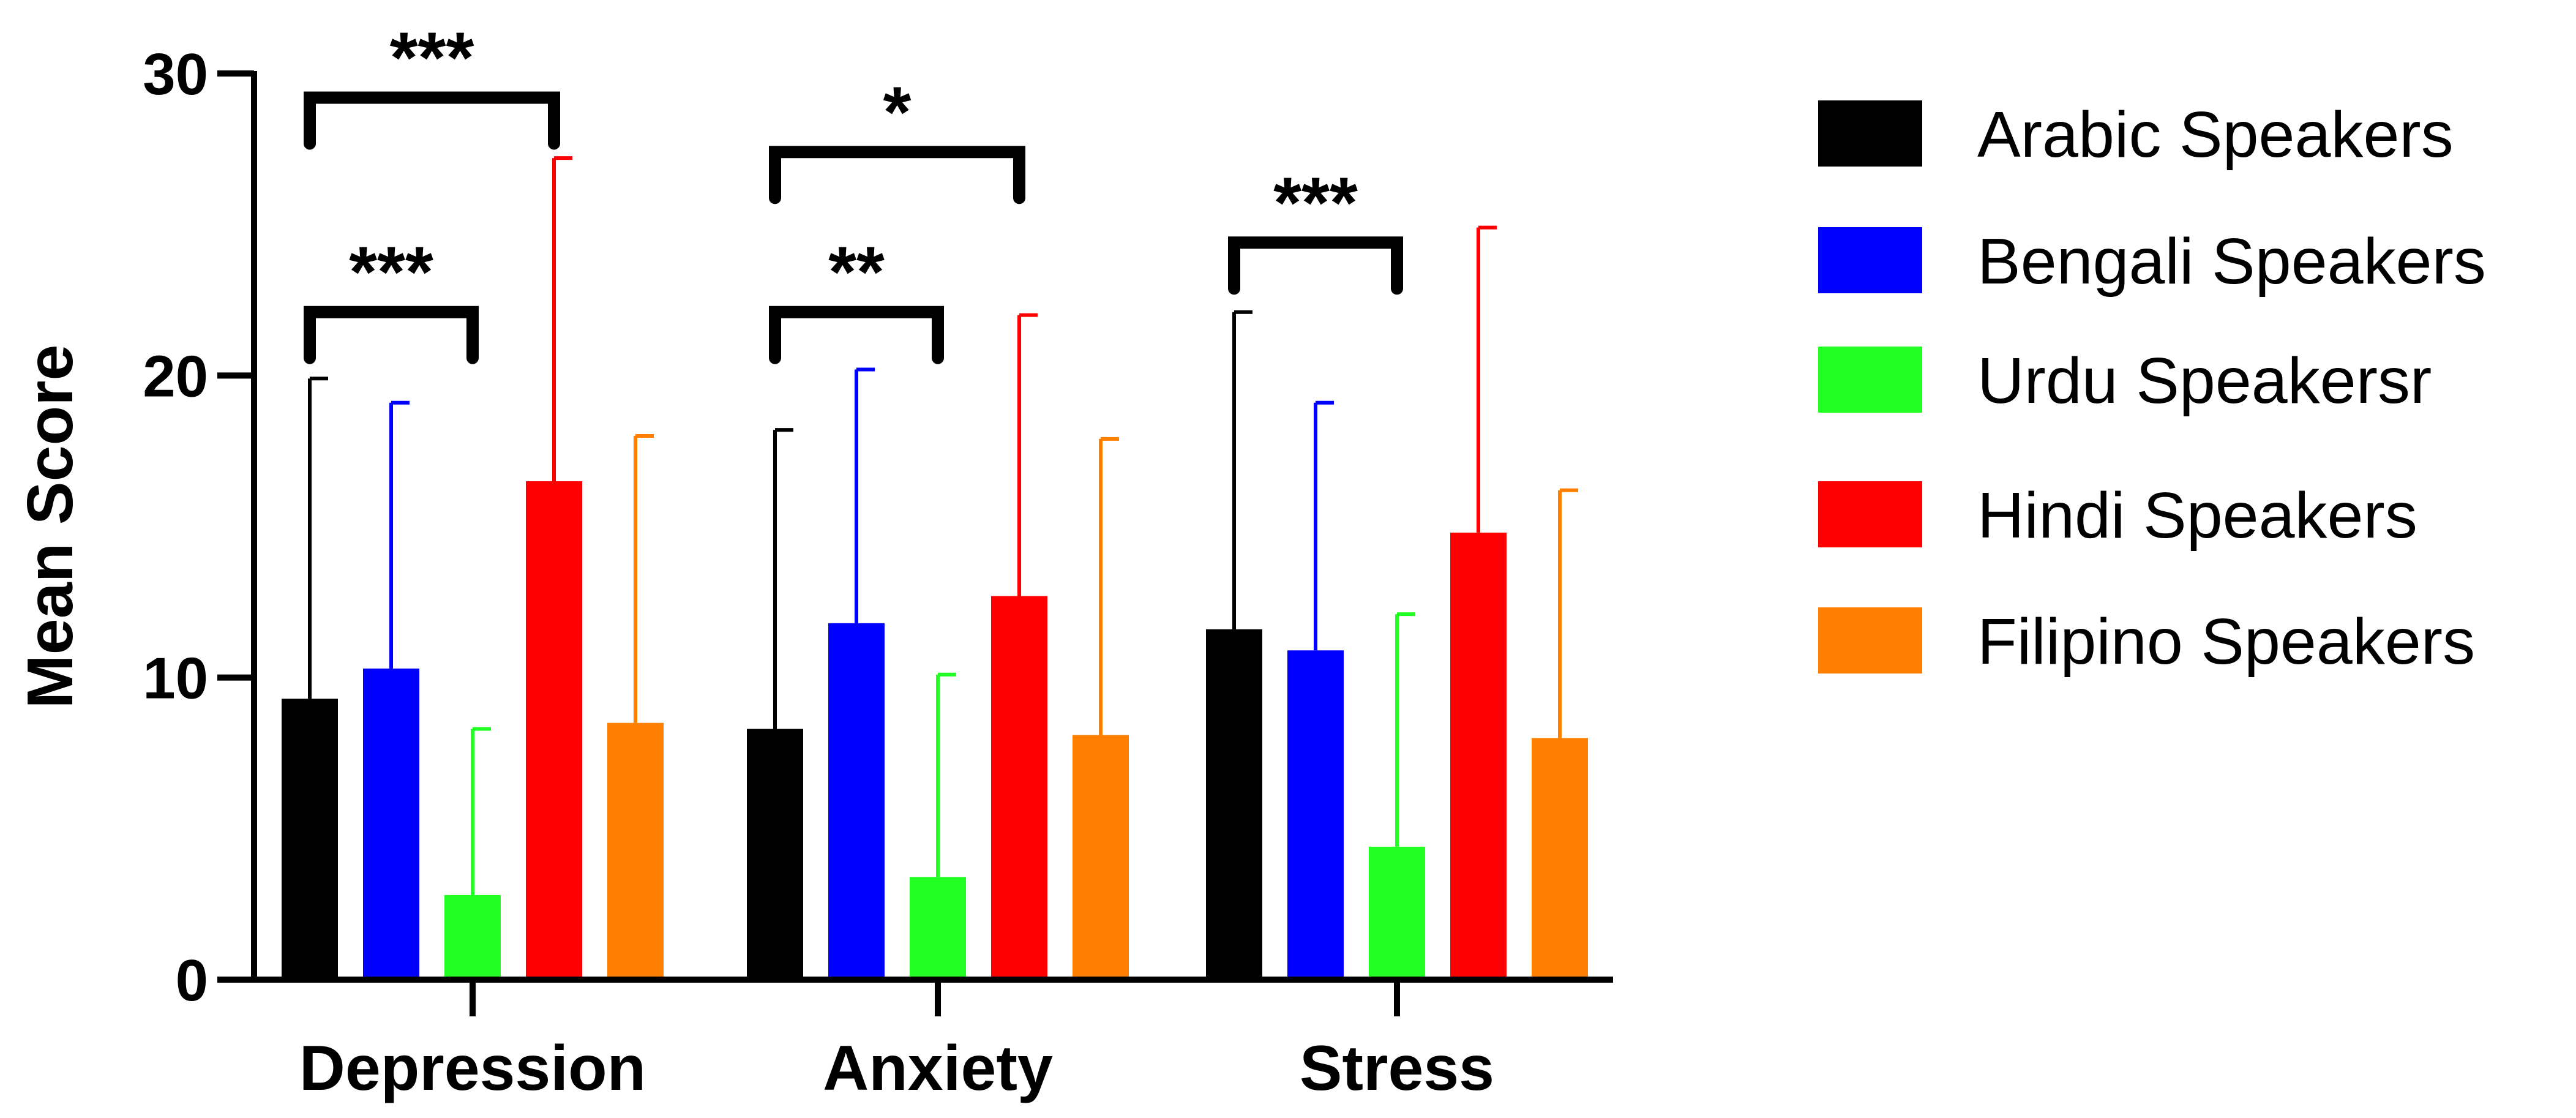 Image resolution: width=2576 pixels, height=1118 pixels. Describe the element at coordinates (2226, 642) in the screenshot. I see `legend-label-4: Filipino Speakers` at that location.